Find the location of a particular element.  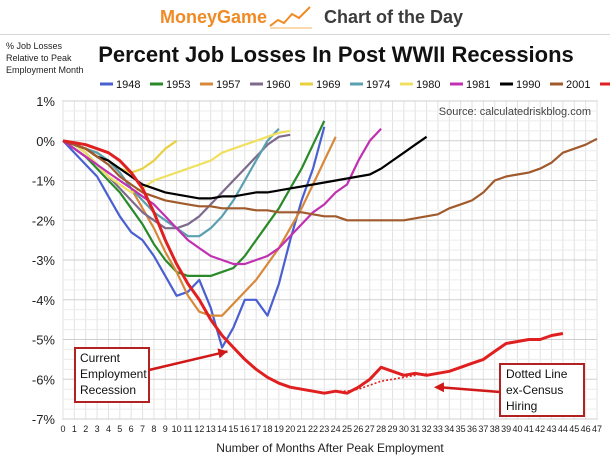

y-axis-label-line: % Job Losses is located at coordinates (34, 46).